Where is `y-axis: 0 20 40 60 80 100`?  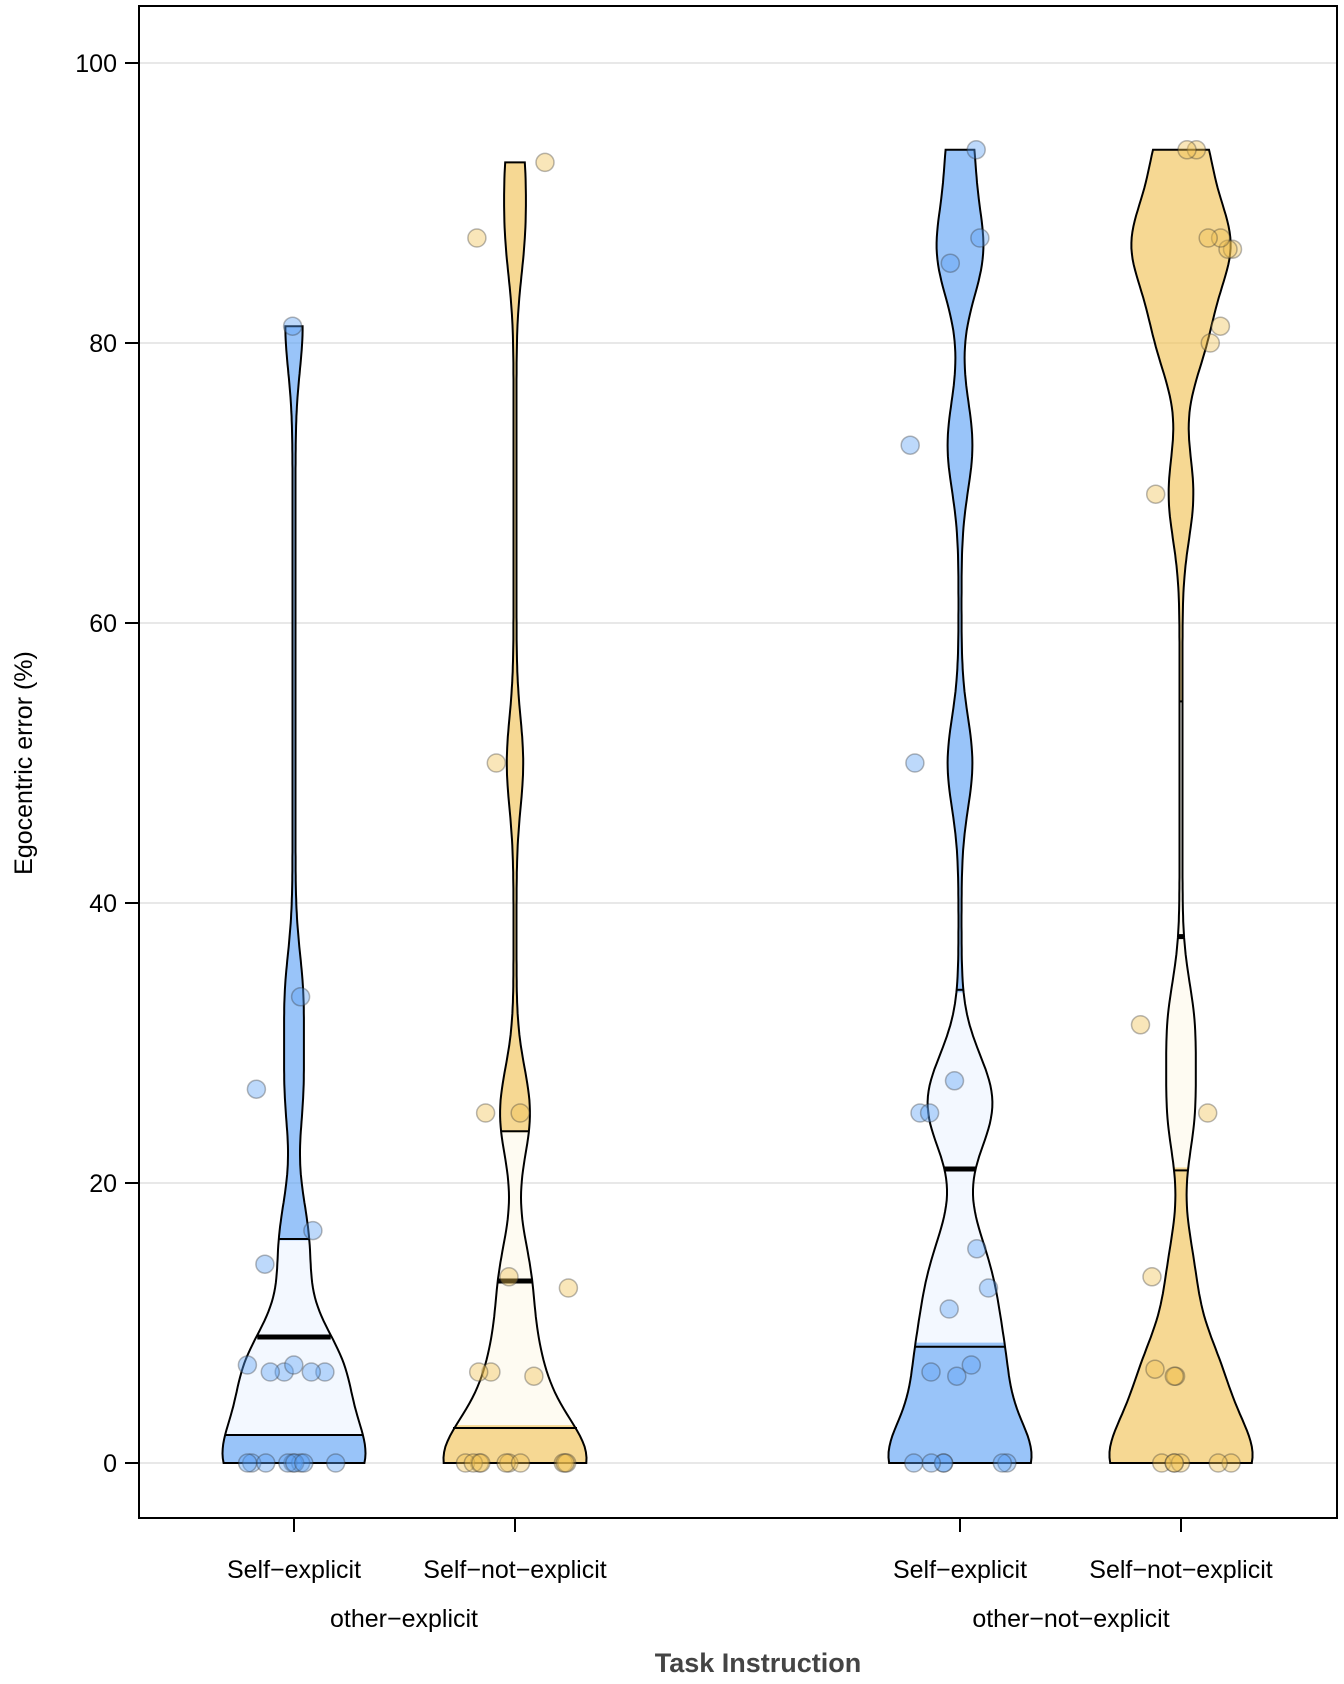 y-axis: 0 20 40 60 80 100 is located at coordinates (107, 764).